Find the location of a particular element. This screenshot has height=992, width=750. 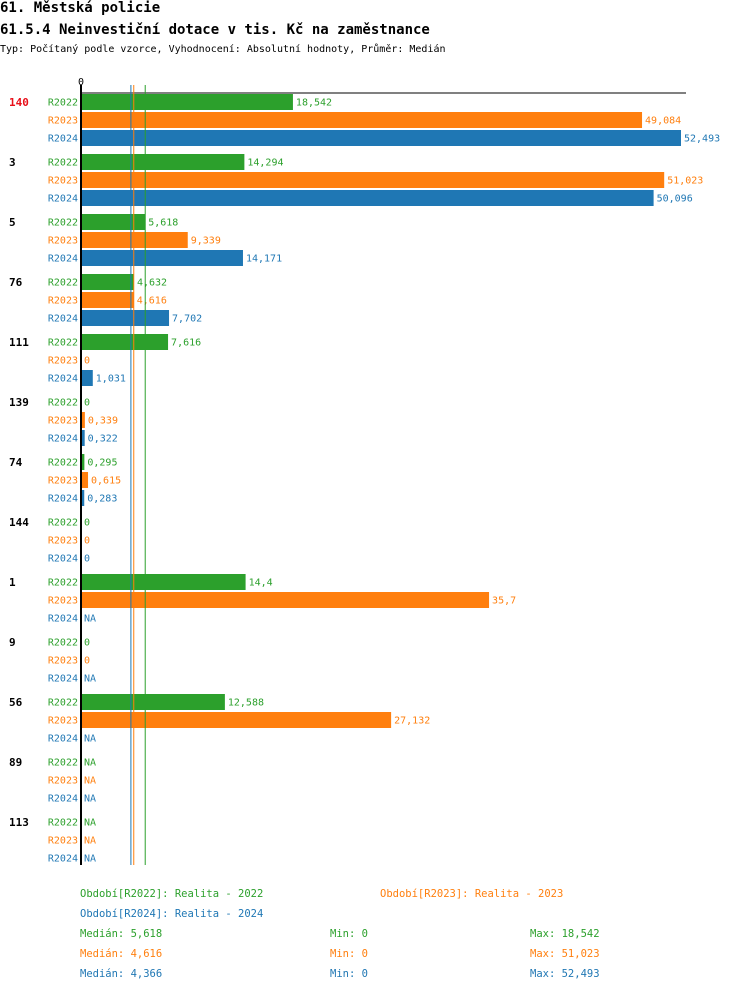

value-label: 4,632 is located at coordinates (152, 283).